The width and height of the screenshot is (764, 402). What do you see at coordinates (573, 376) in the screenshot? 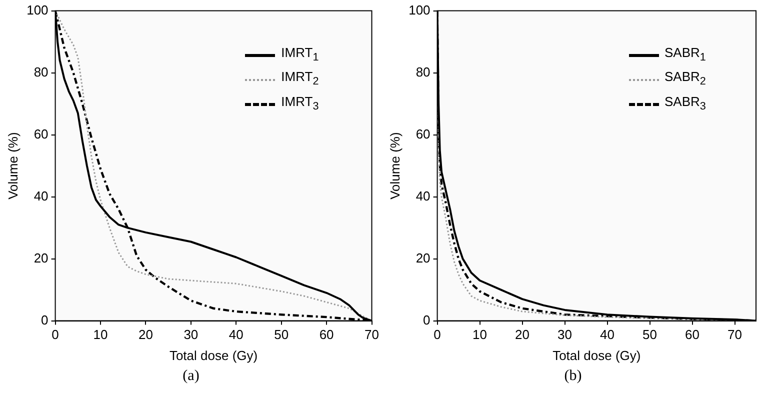
I see `text: (b)` at bounding box center [573, 376].